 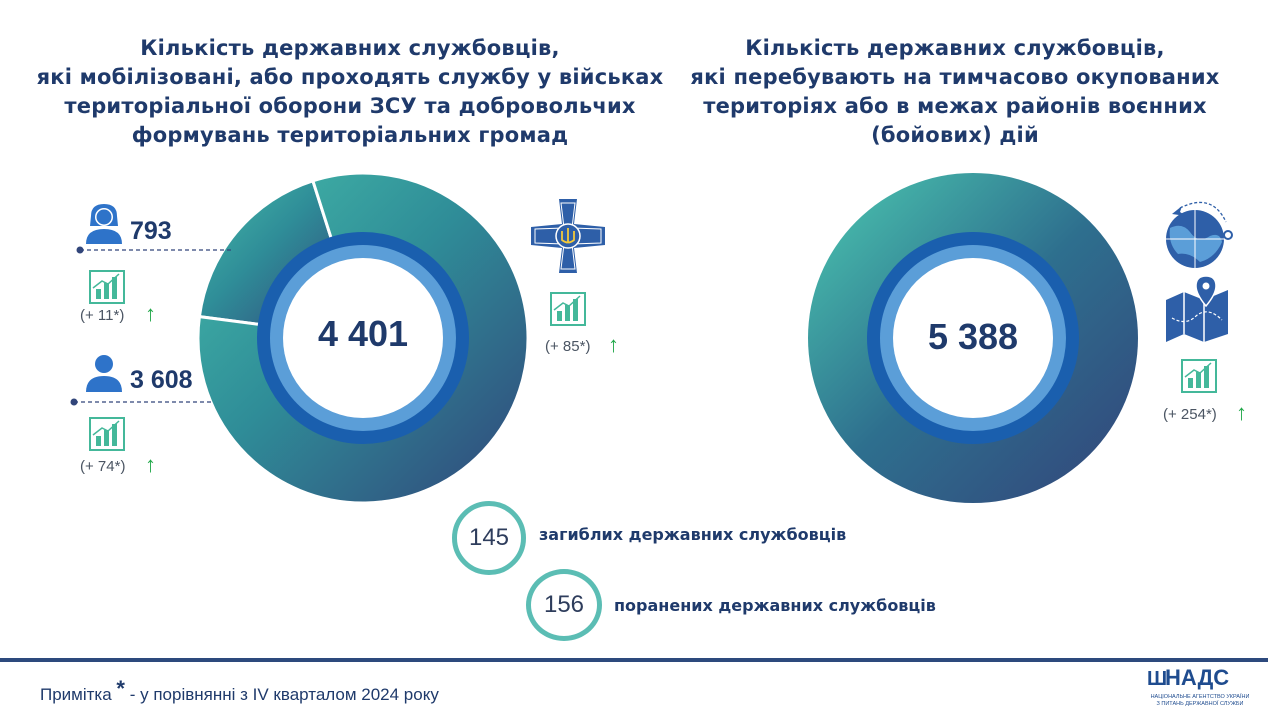 I want to click on right-center-disc, so click(x=973, y=338).